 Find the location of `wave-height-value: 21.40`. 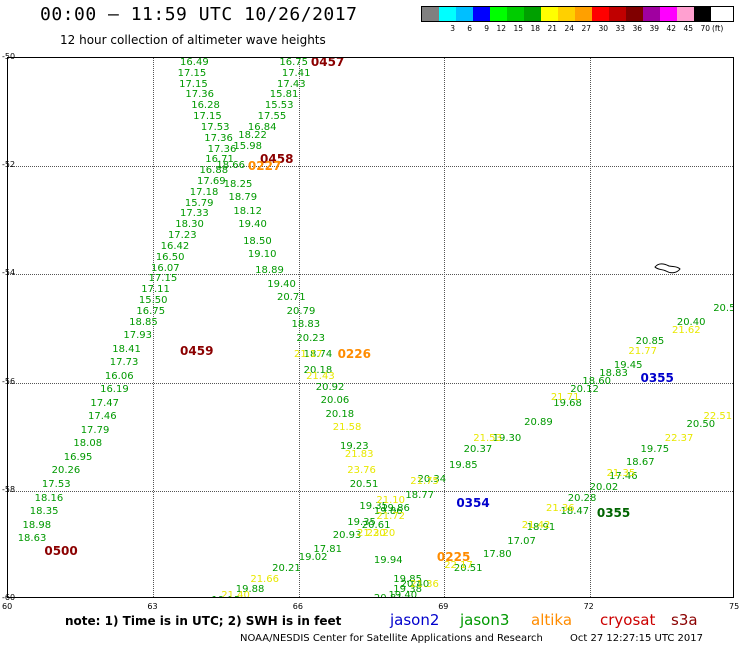

wave-height-value: 21.40 is located at coordinates (235, 593).